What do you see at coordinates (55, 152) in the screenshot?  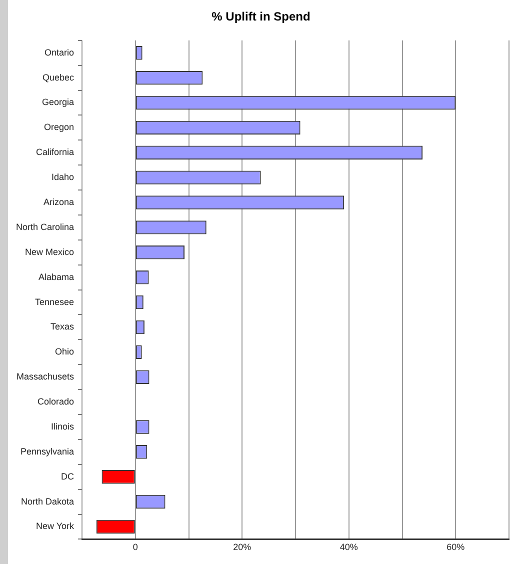 I see `y-tick-label: California` at bounding box center [55, 152].